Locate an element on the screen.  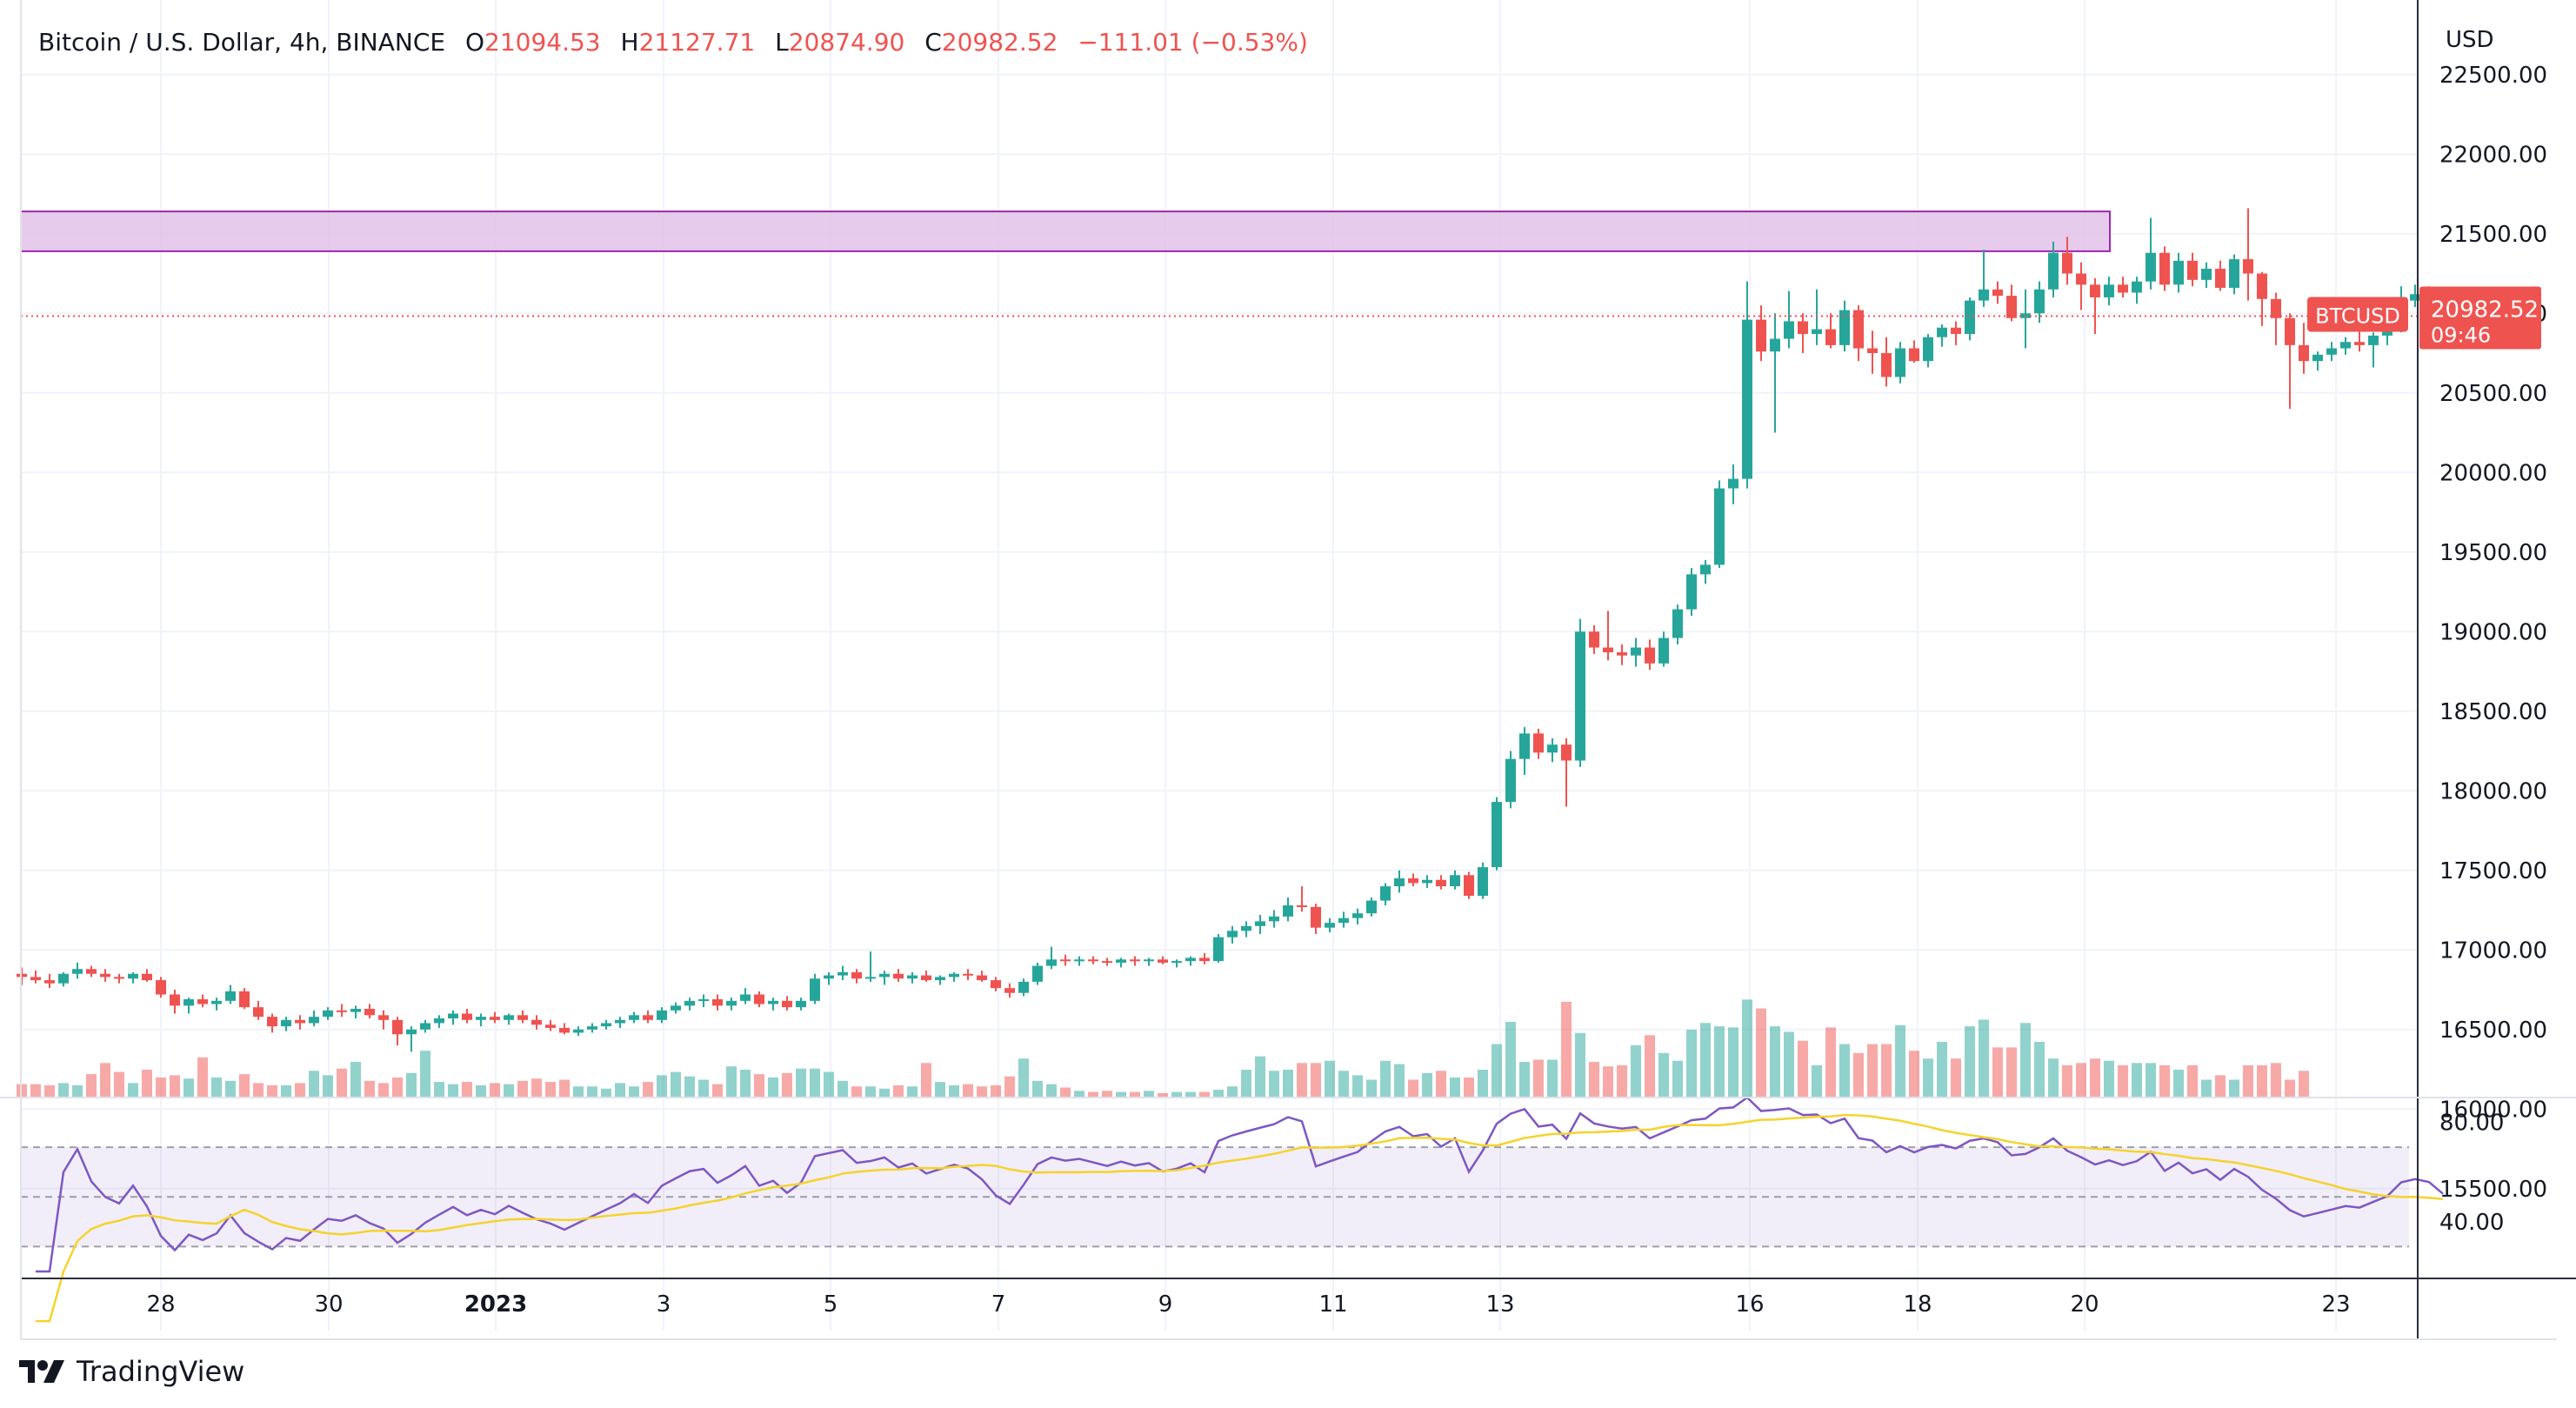
price-tick-label: 21500.00 is located at coordinates (2493, 235).